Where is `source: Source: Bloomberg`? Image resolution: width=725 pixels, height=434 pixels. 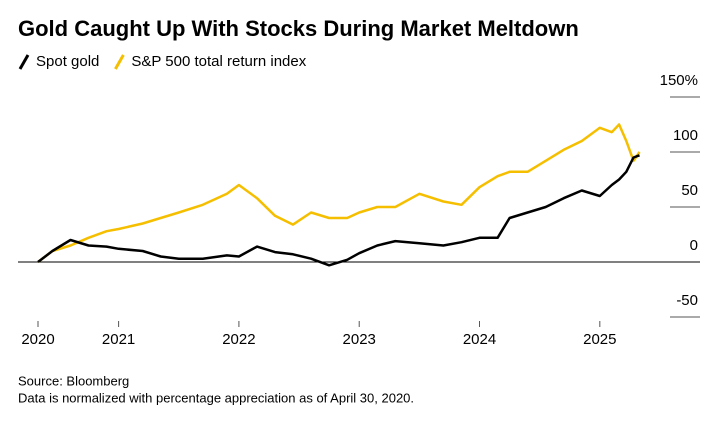
source: Source: Bloomberg is located at coordinates (73, 380).